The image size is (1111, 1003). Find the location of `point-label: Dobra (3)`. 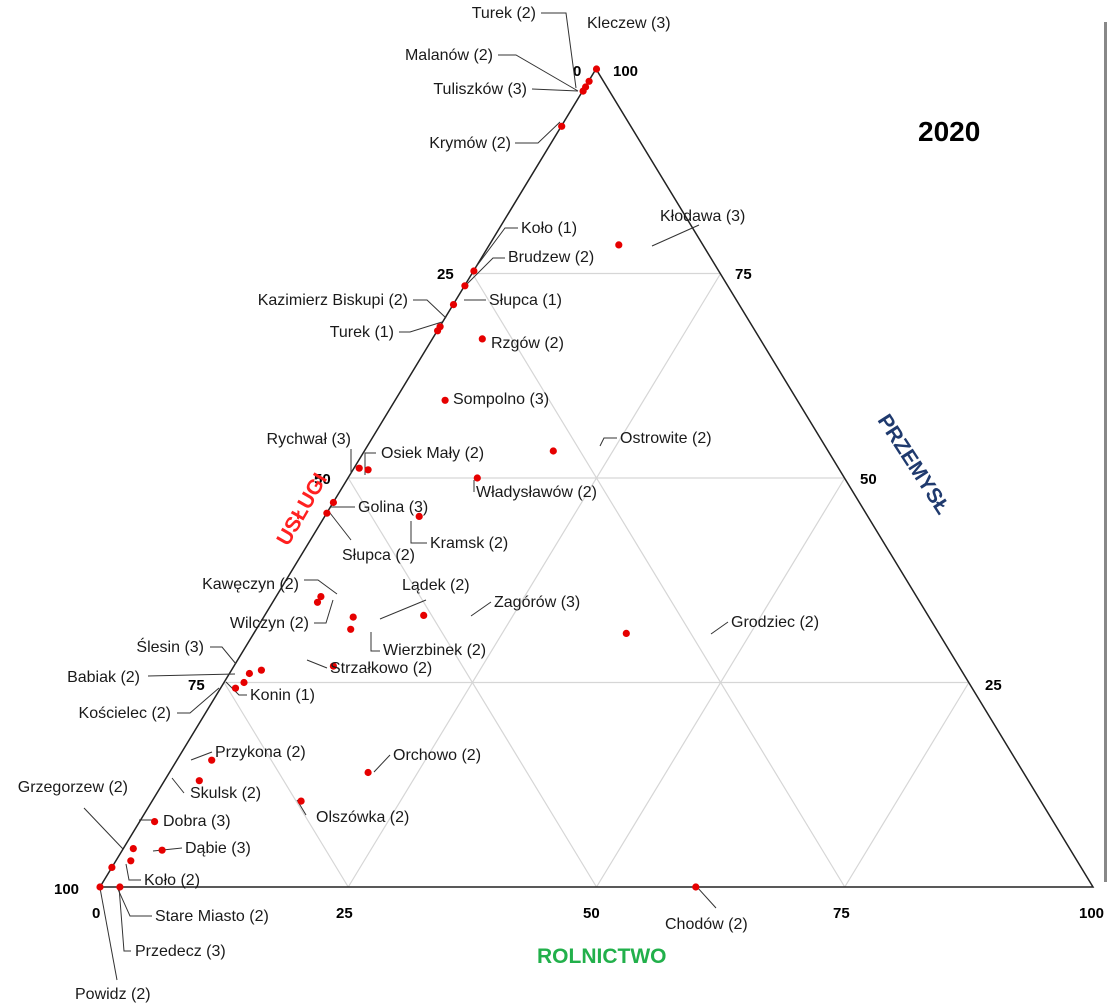

point-label: Dobra (3) is located at coordinates (197, 821).